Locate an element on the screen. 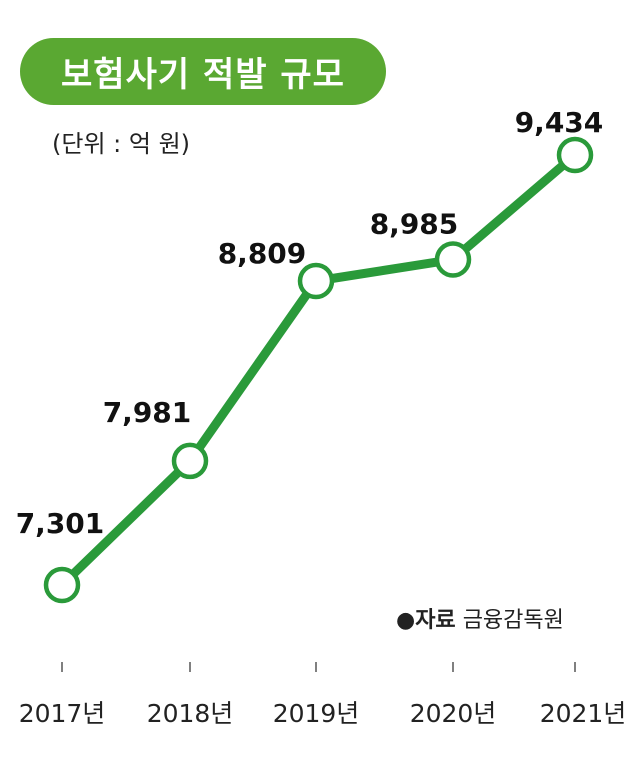  data-label: 7,981 is located at coordinates (147, 412).